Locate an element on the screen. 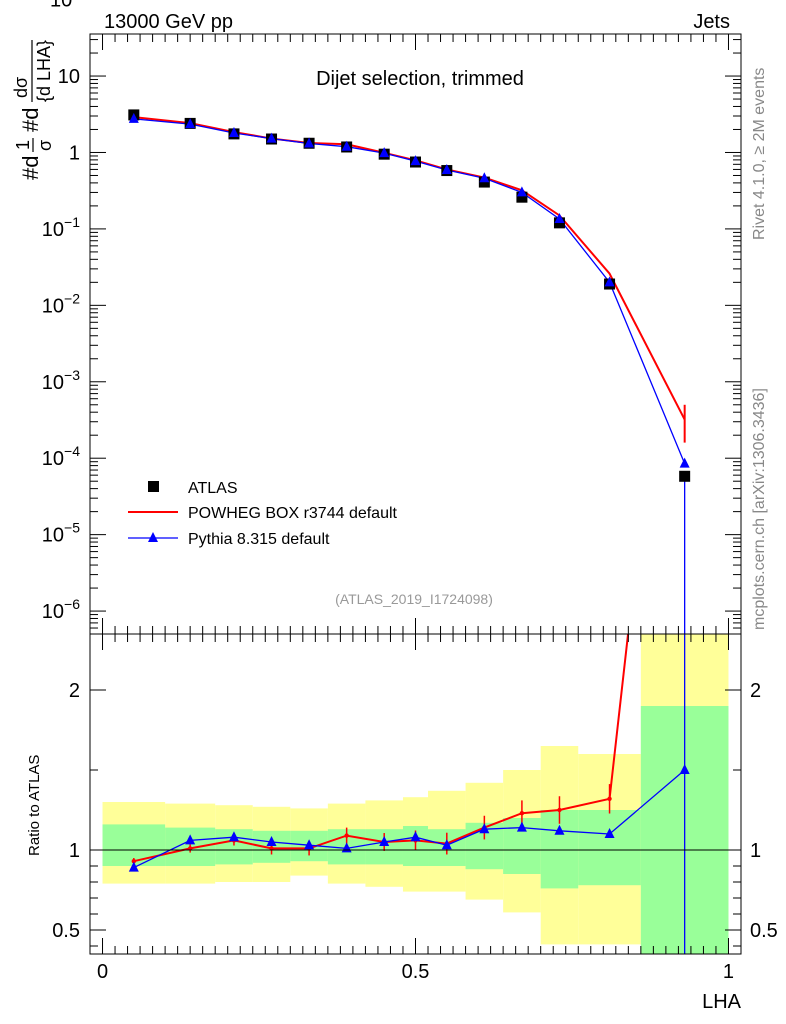  mcplots-label: mcplots.cern.ch [arXiv:1306.3436] is located at coordinates (759, 509).